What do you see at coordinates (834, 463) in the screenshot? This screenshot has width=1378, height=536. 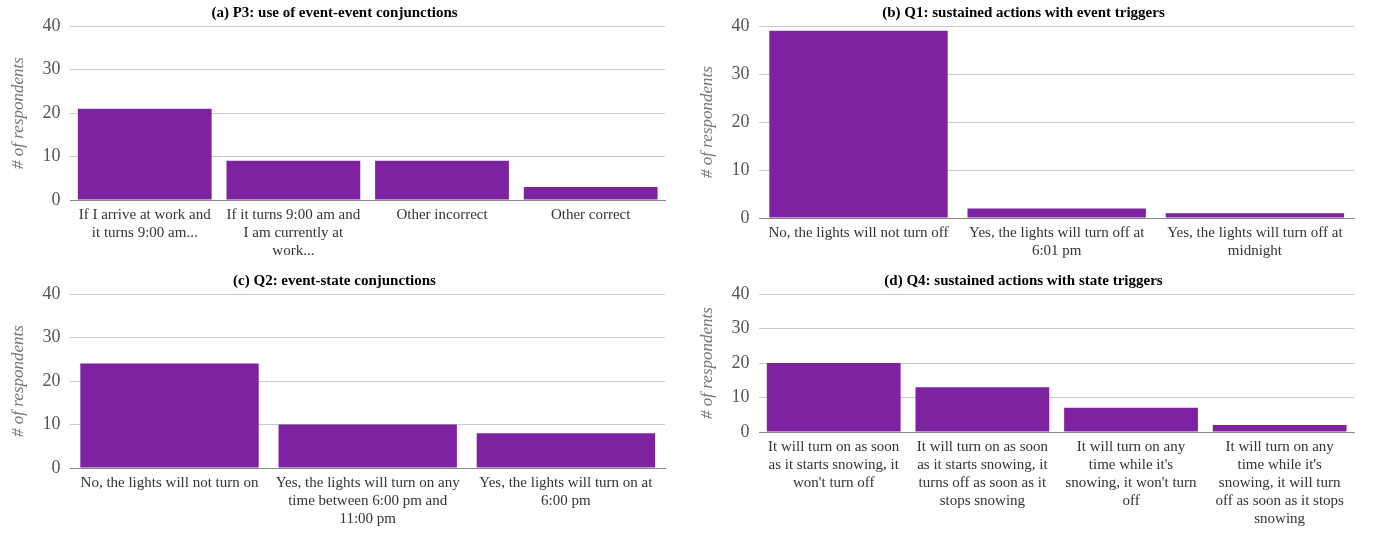 I see `x-tick-label: It will turn on as soon as it starts snowing, it won't turn off` at bounding box center [834, 463].